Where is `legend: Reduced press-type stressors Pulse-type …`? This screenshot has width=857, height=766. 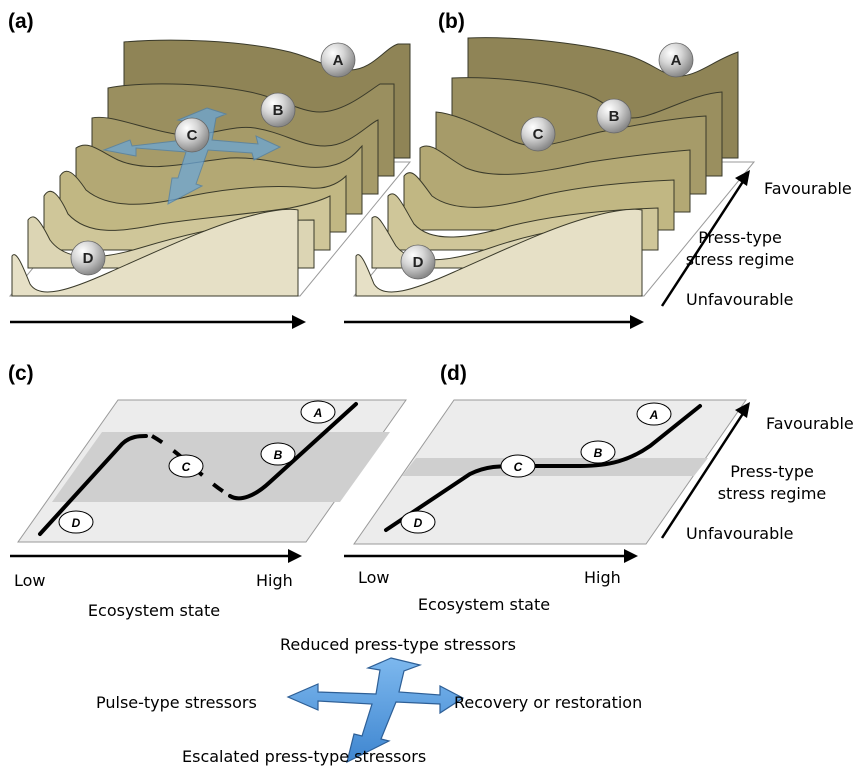
legend: Reduced press-type stressors Pulse-type … is located at coordinates (369, 700).